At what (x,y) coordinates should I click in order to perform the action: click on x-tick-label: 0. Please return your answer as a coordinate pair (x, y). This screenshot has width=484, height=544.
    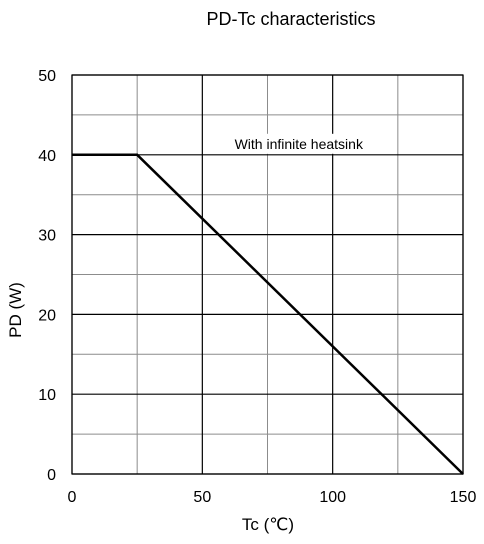
    Looking at the image, I should click on (72, 497).